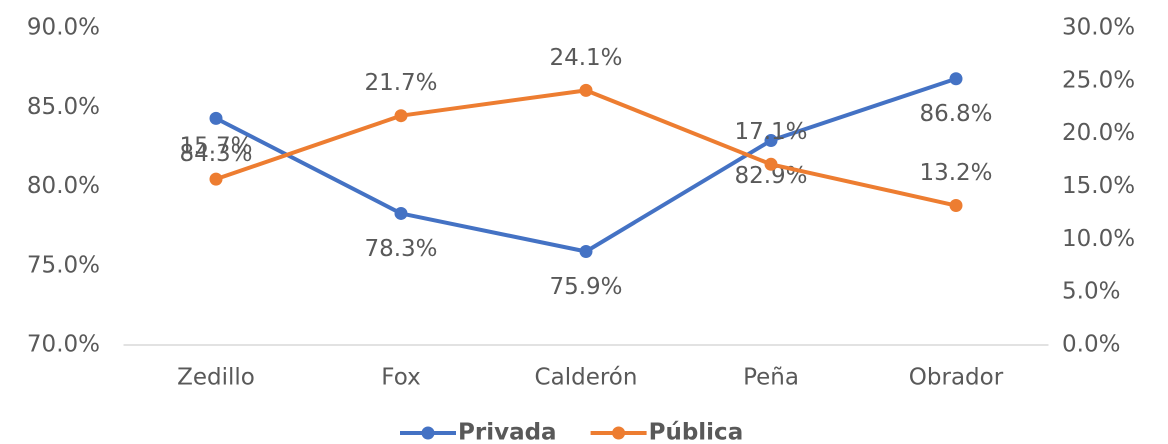 Image resolution: width=1168 pixels, height=444 pixels. Describe the element at coordinates (216, 378) in the screenshot. I see `x-tick-label: Zedillo` at that location.